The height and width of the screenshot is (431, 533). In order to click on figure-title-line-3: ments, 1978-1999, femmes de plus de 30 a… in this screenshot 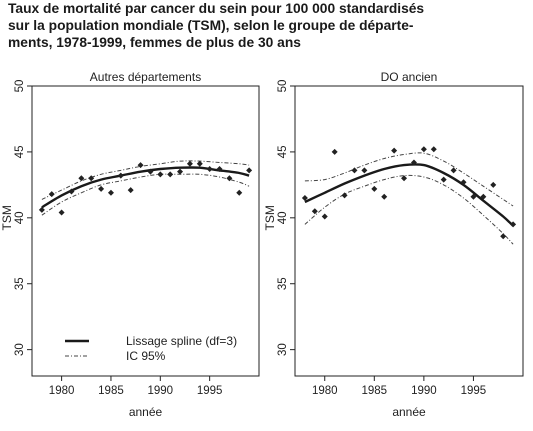, I will do `click(154, 42)`.